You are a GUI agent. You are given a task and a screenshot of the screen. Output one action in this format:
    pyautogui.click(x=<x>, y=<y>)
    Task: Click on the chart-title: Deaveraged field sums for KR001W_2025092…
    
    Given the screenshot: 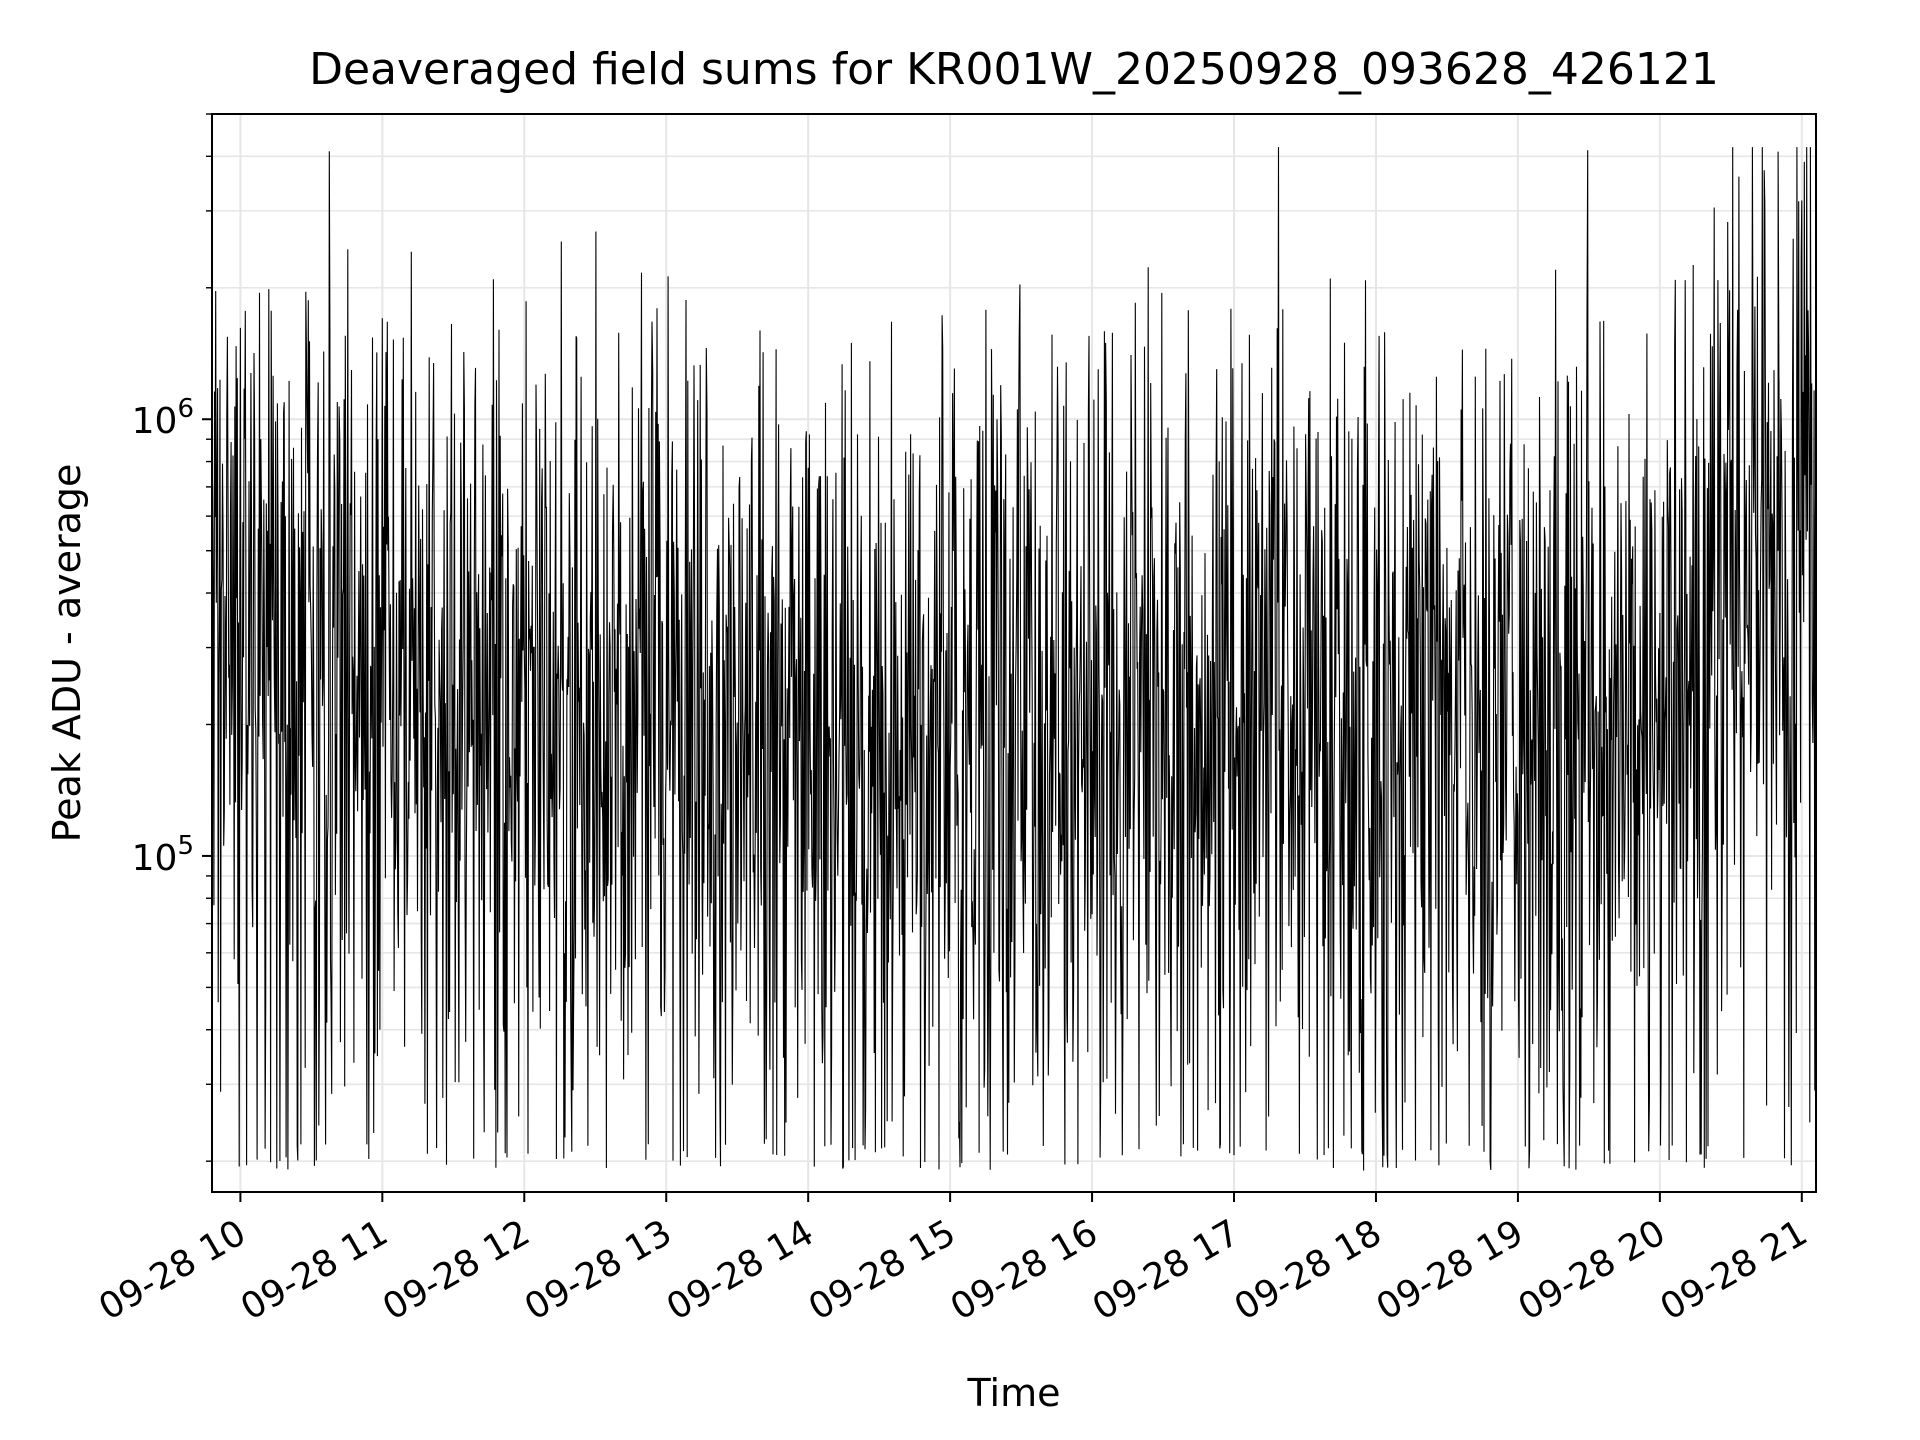 What is the action you would take?
    pyautogui.click(x=1014, y=69)
    